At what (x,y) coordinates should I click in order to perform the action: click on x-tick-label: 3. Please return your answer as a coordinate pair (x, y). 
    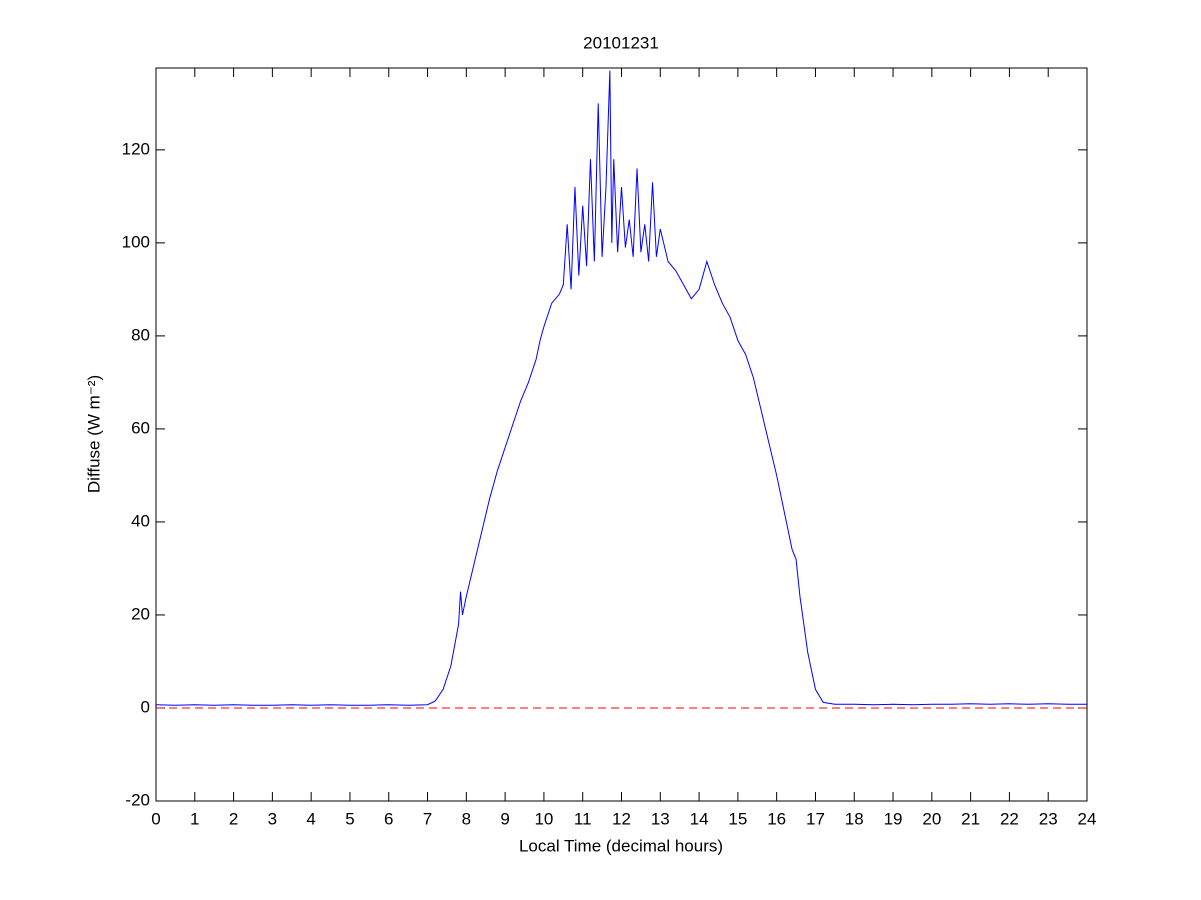
    Looking at the image, I should click on (272, 818).